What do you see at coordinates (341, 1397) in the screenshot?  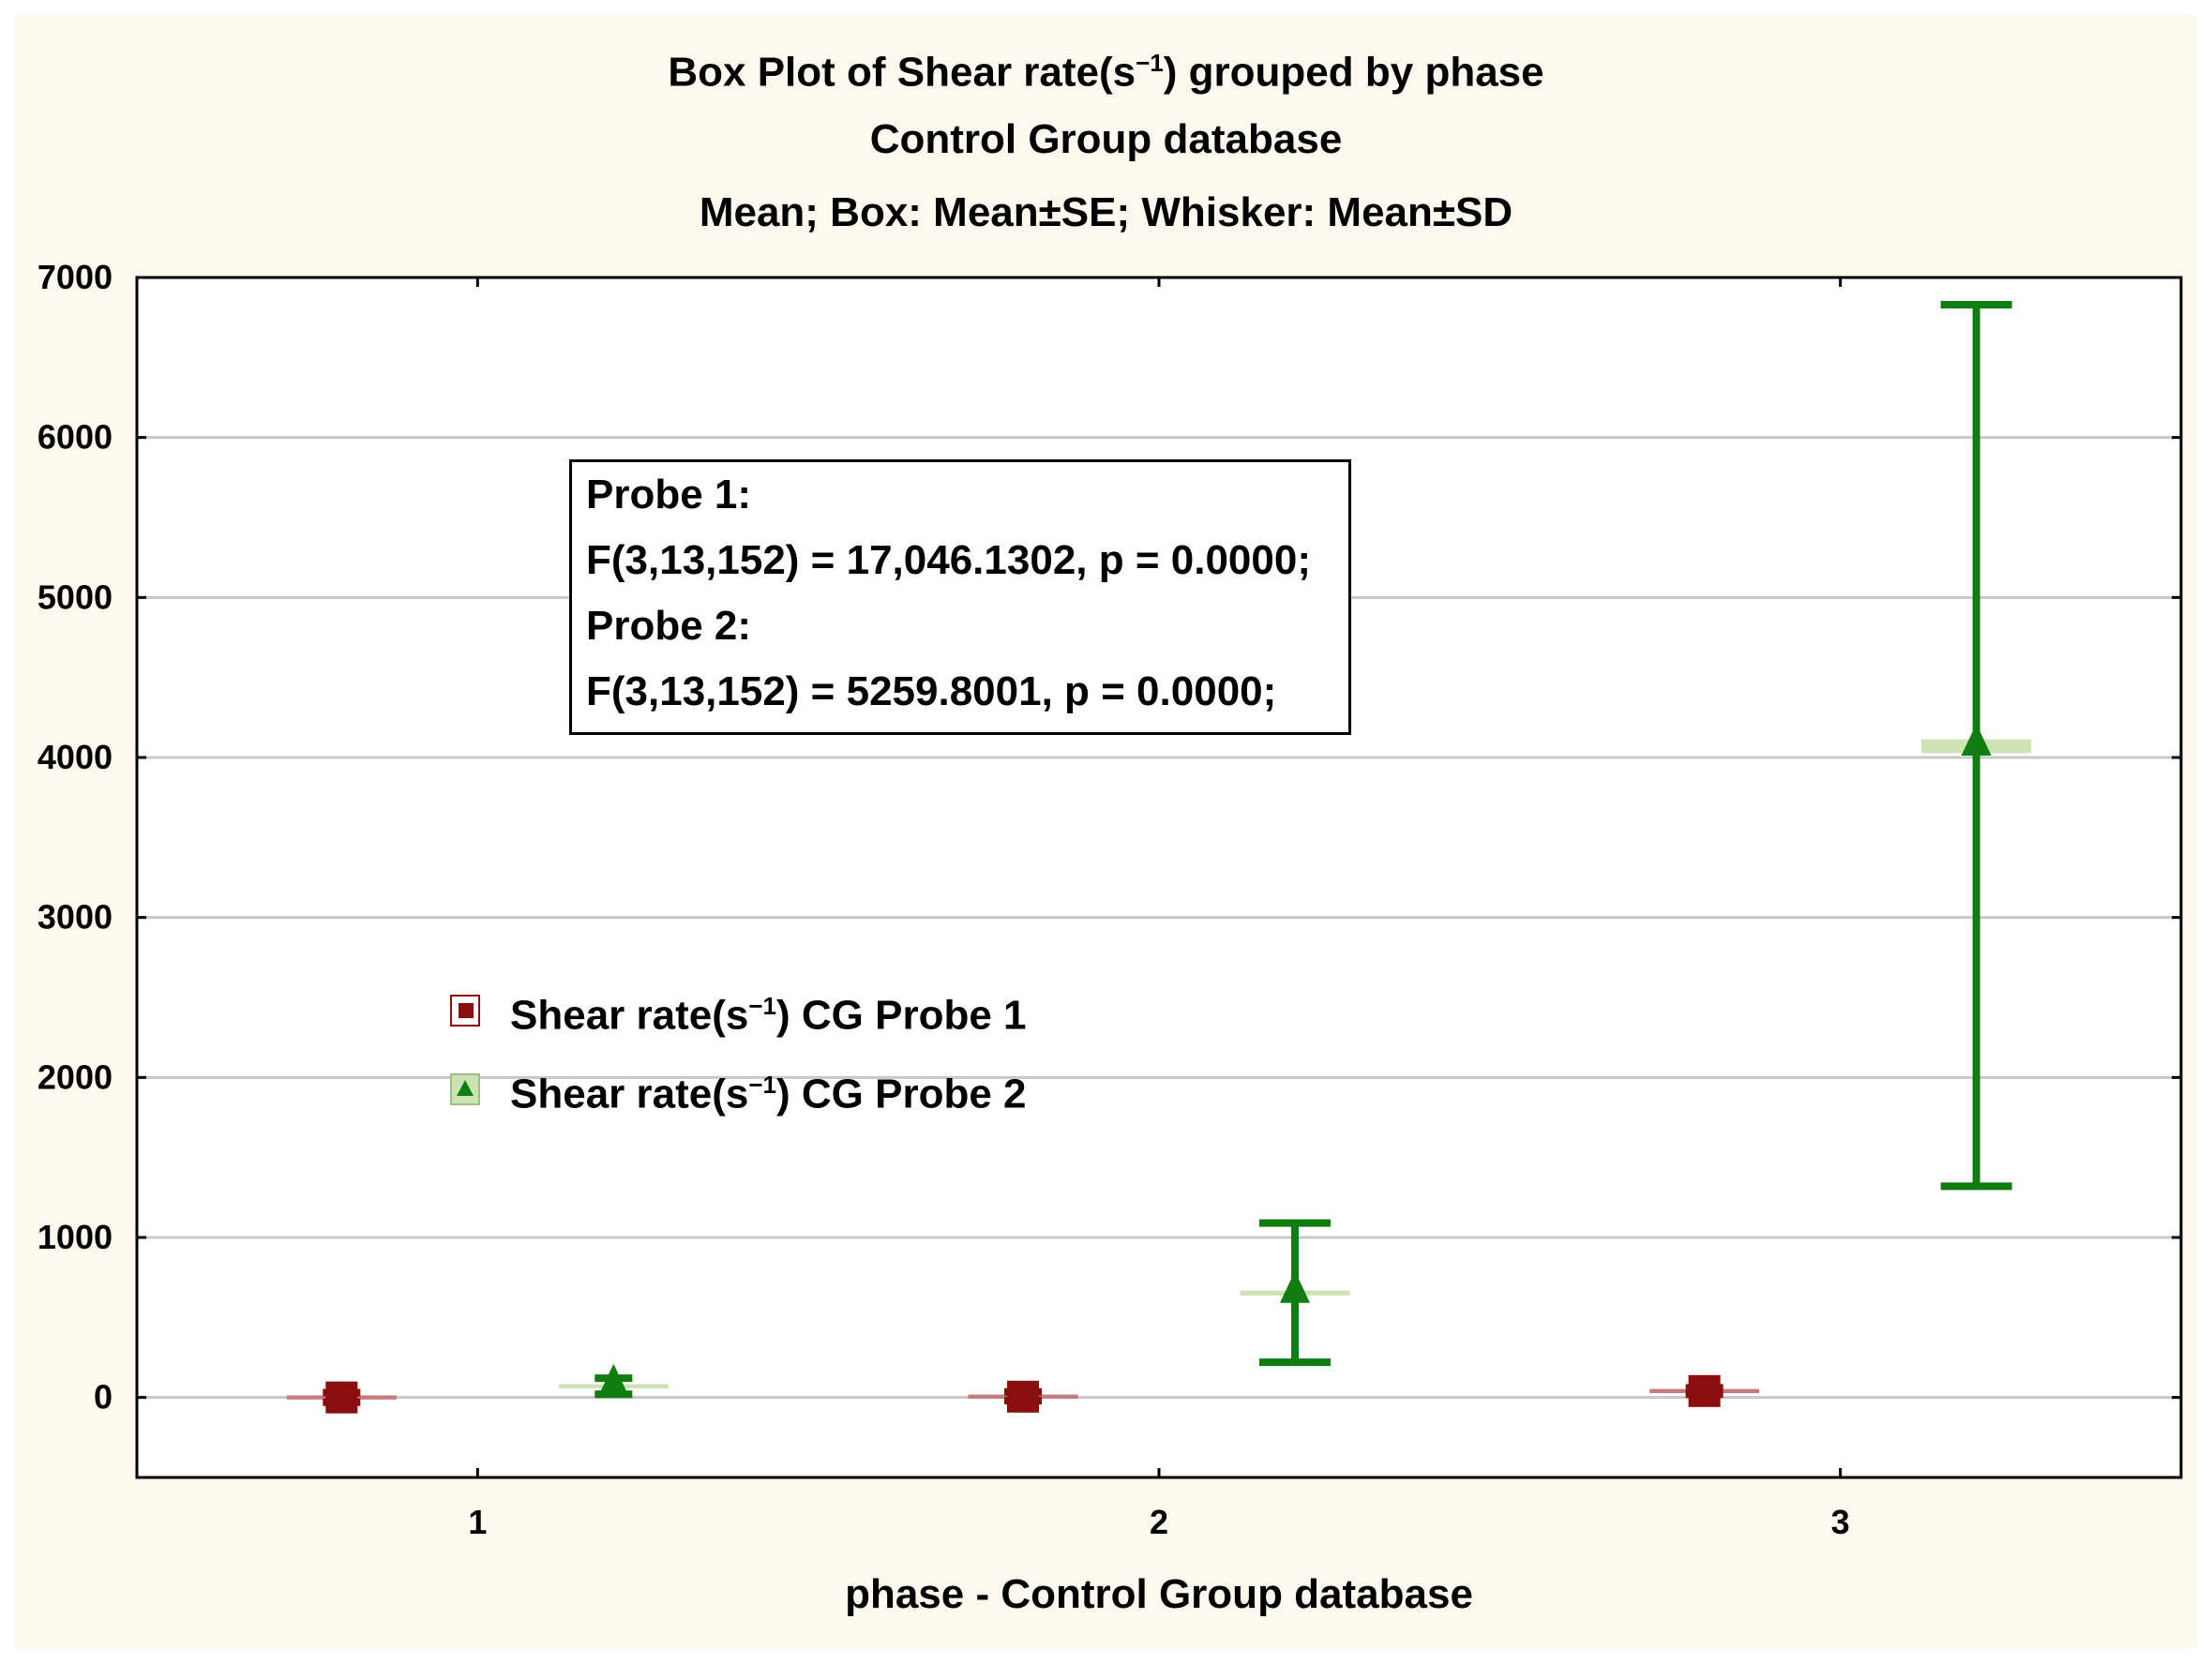 I see `mean-marker-series1-cat1` at bounding box center [341, 1397].